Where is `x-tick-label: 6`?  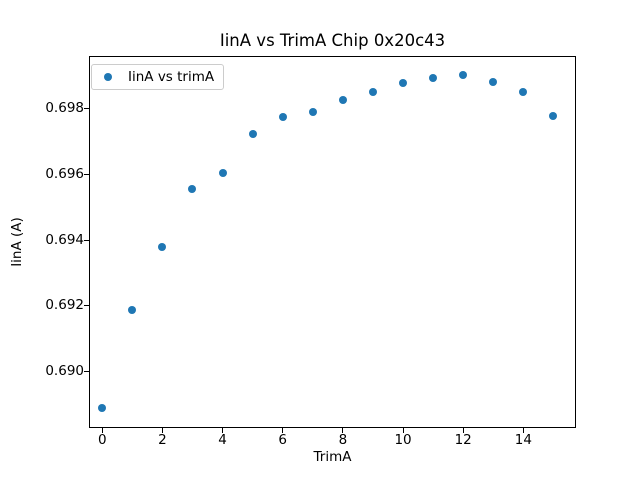 x-tick-label: 6 is located at coordinates (282, 439).